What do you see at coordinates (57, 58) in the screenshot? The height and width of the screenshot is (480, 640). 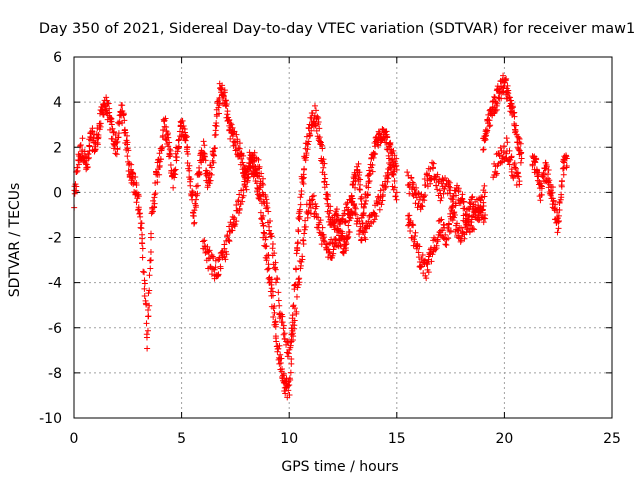 I see `y-tick-label: 6` at bounding box center [57, 58].